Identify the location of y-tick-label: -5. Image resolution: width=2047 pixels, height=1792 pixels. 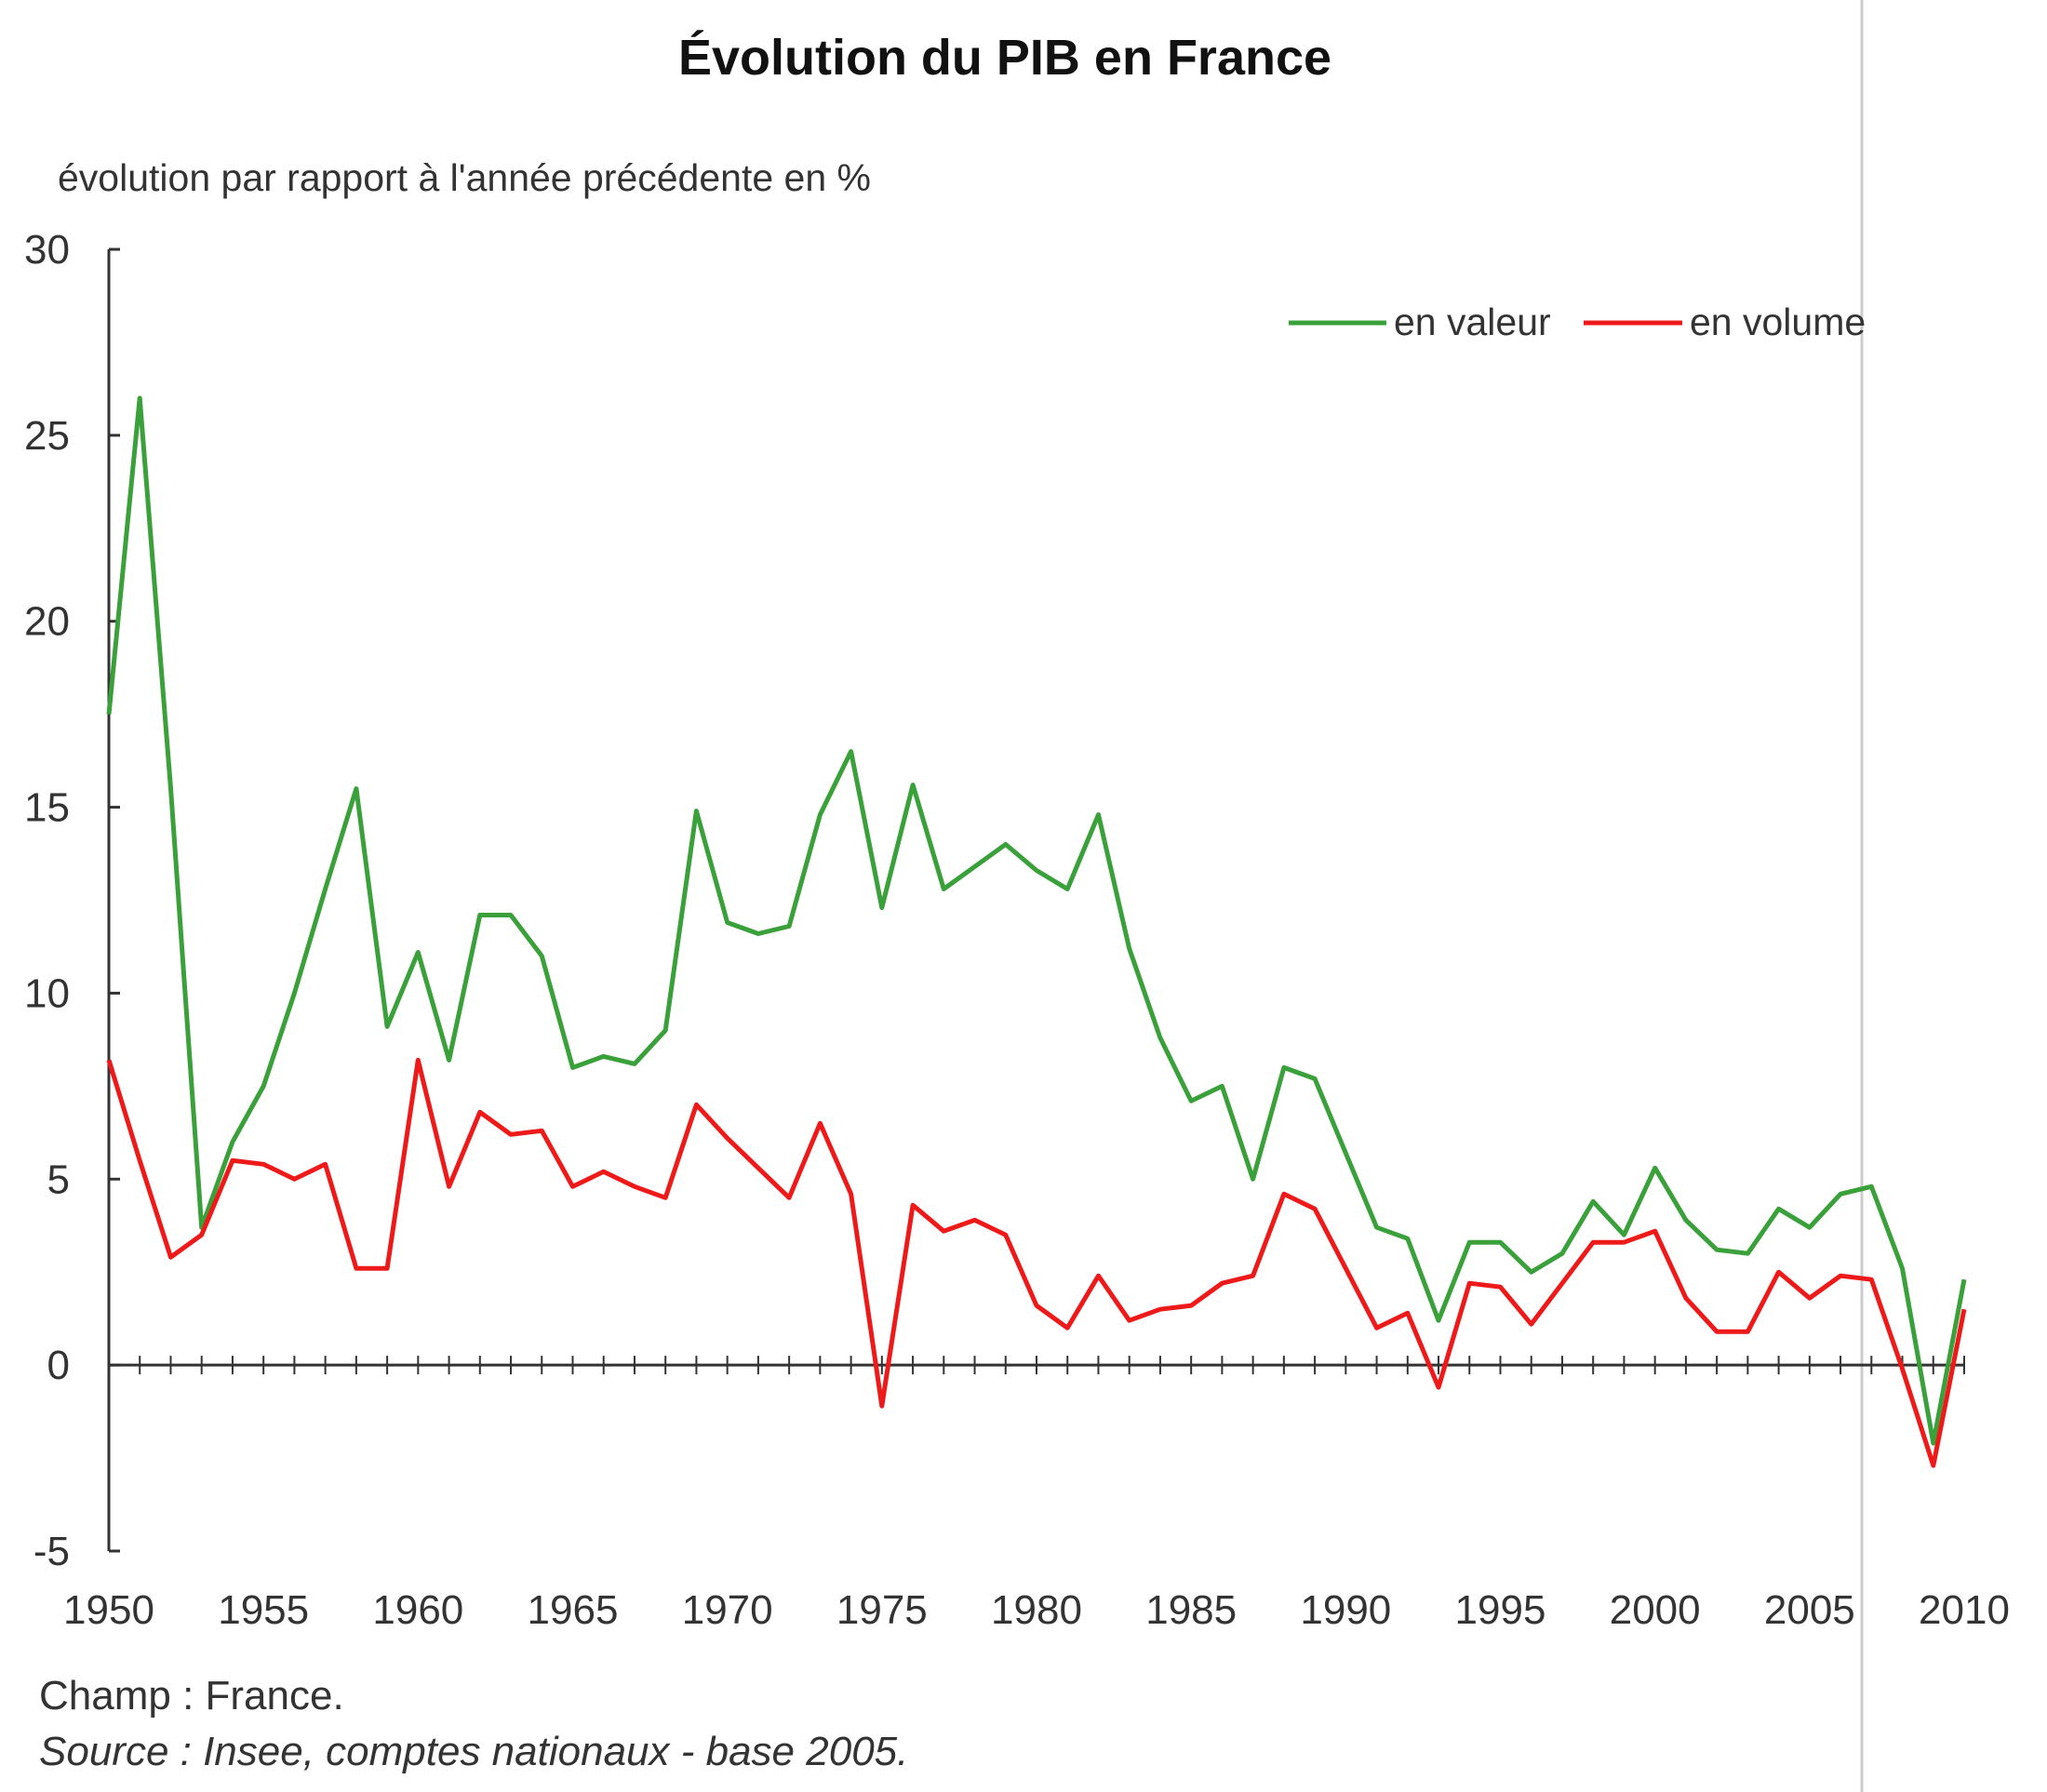
(51, 1552).